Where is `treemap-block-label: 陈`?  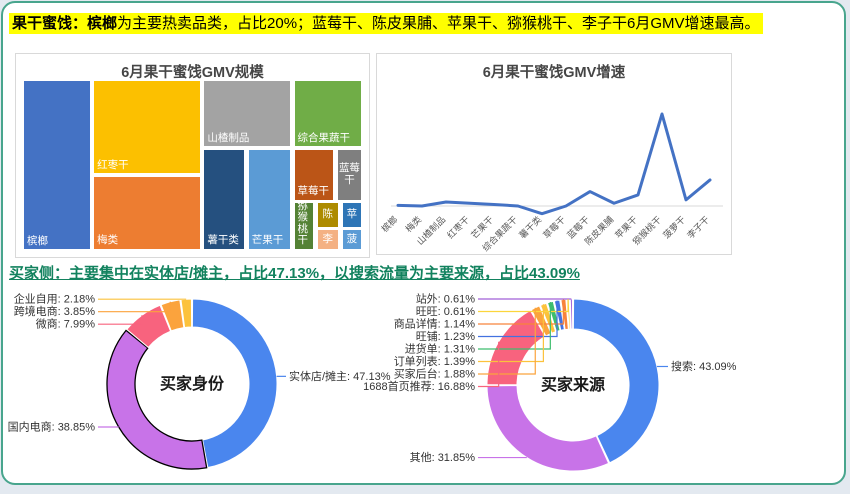 treemap-block-label: 陈 is located at coordinates (327, 214).